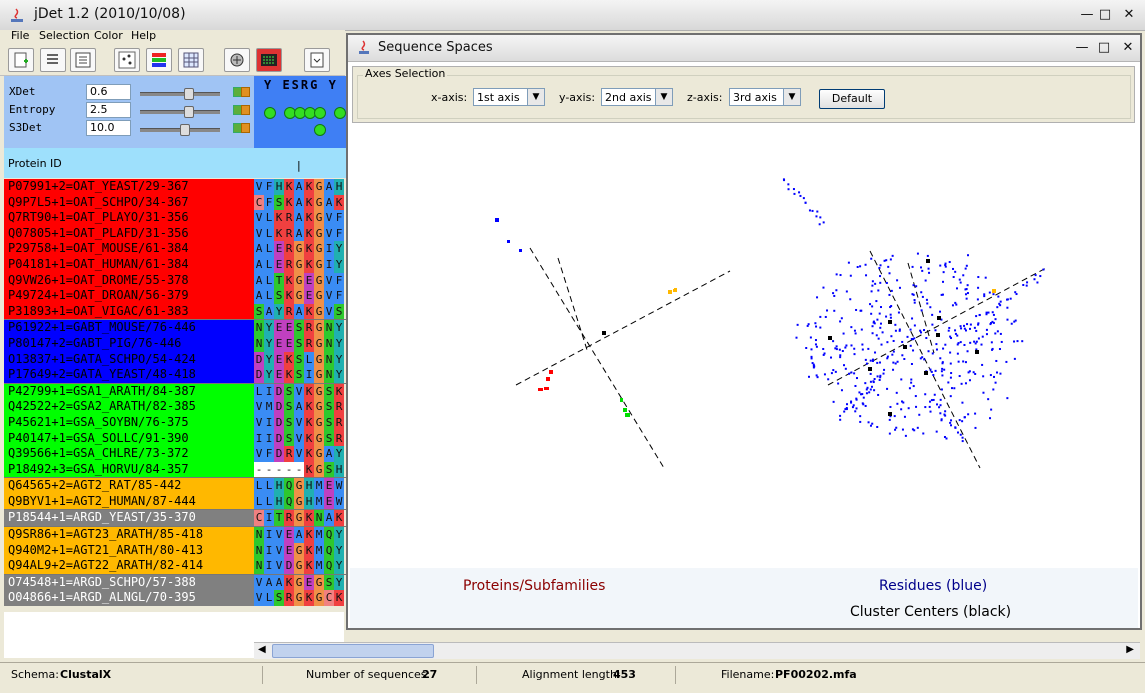 This screenshot has height=693, width=1145. Describe the element at coordinates (129, 550) in the screenshot. I see `protein-id: Q940M2+1=AGT21_ARATH/80-413` at that location.